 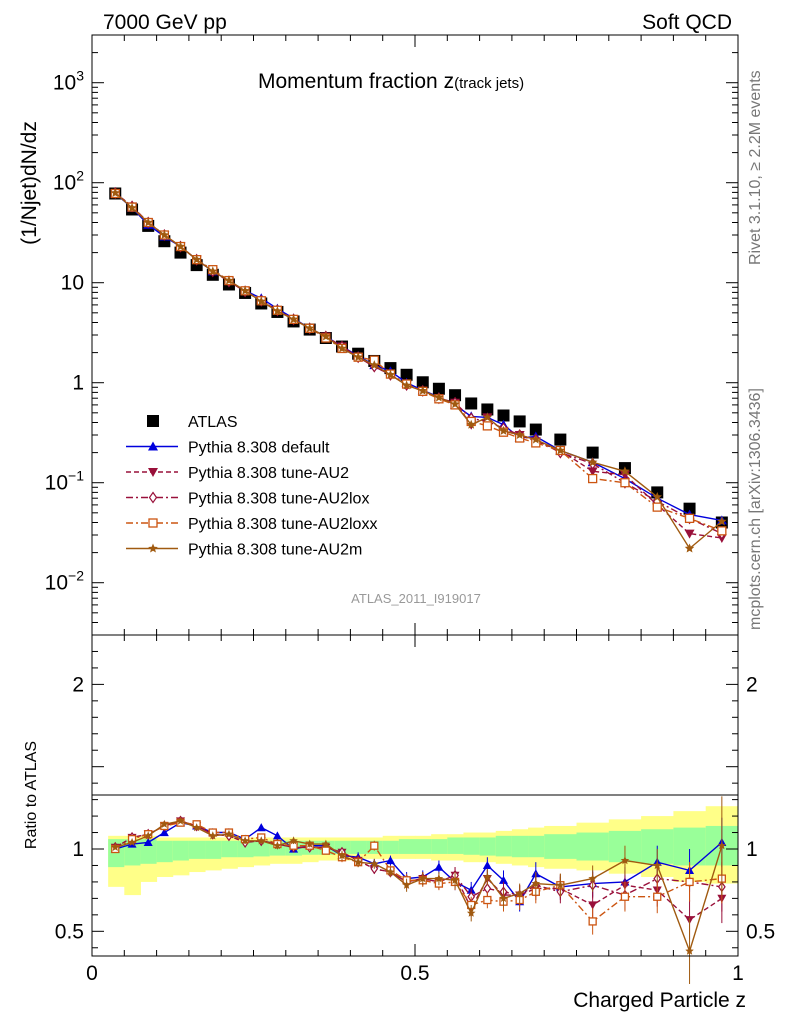 I want to click on legend-item: Pythia 8.308 tune-AU2m, so click(x=244, y=550).